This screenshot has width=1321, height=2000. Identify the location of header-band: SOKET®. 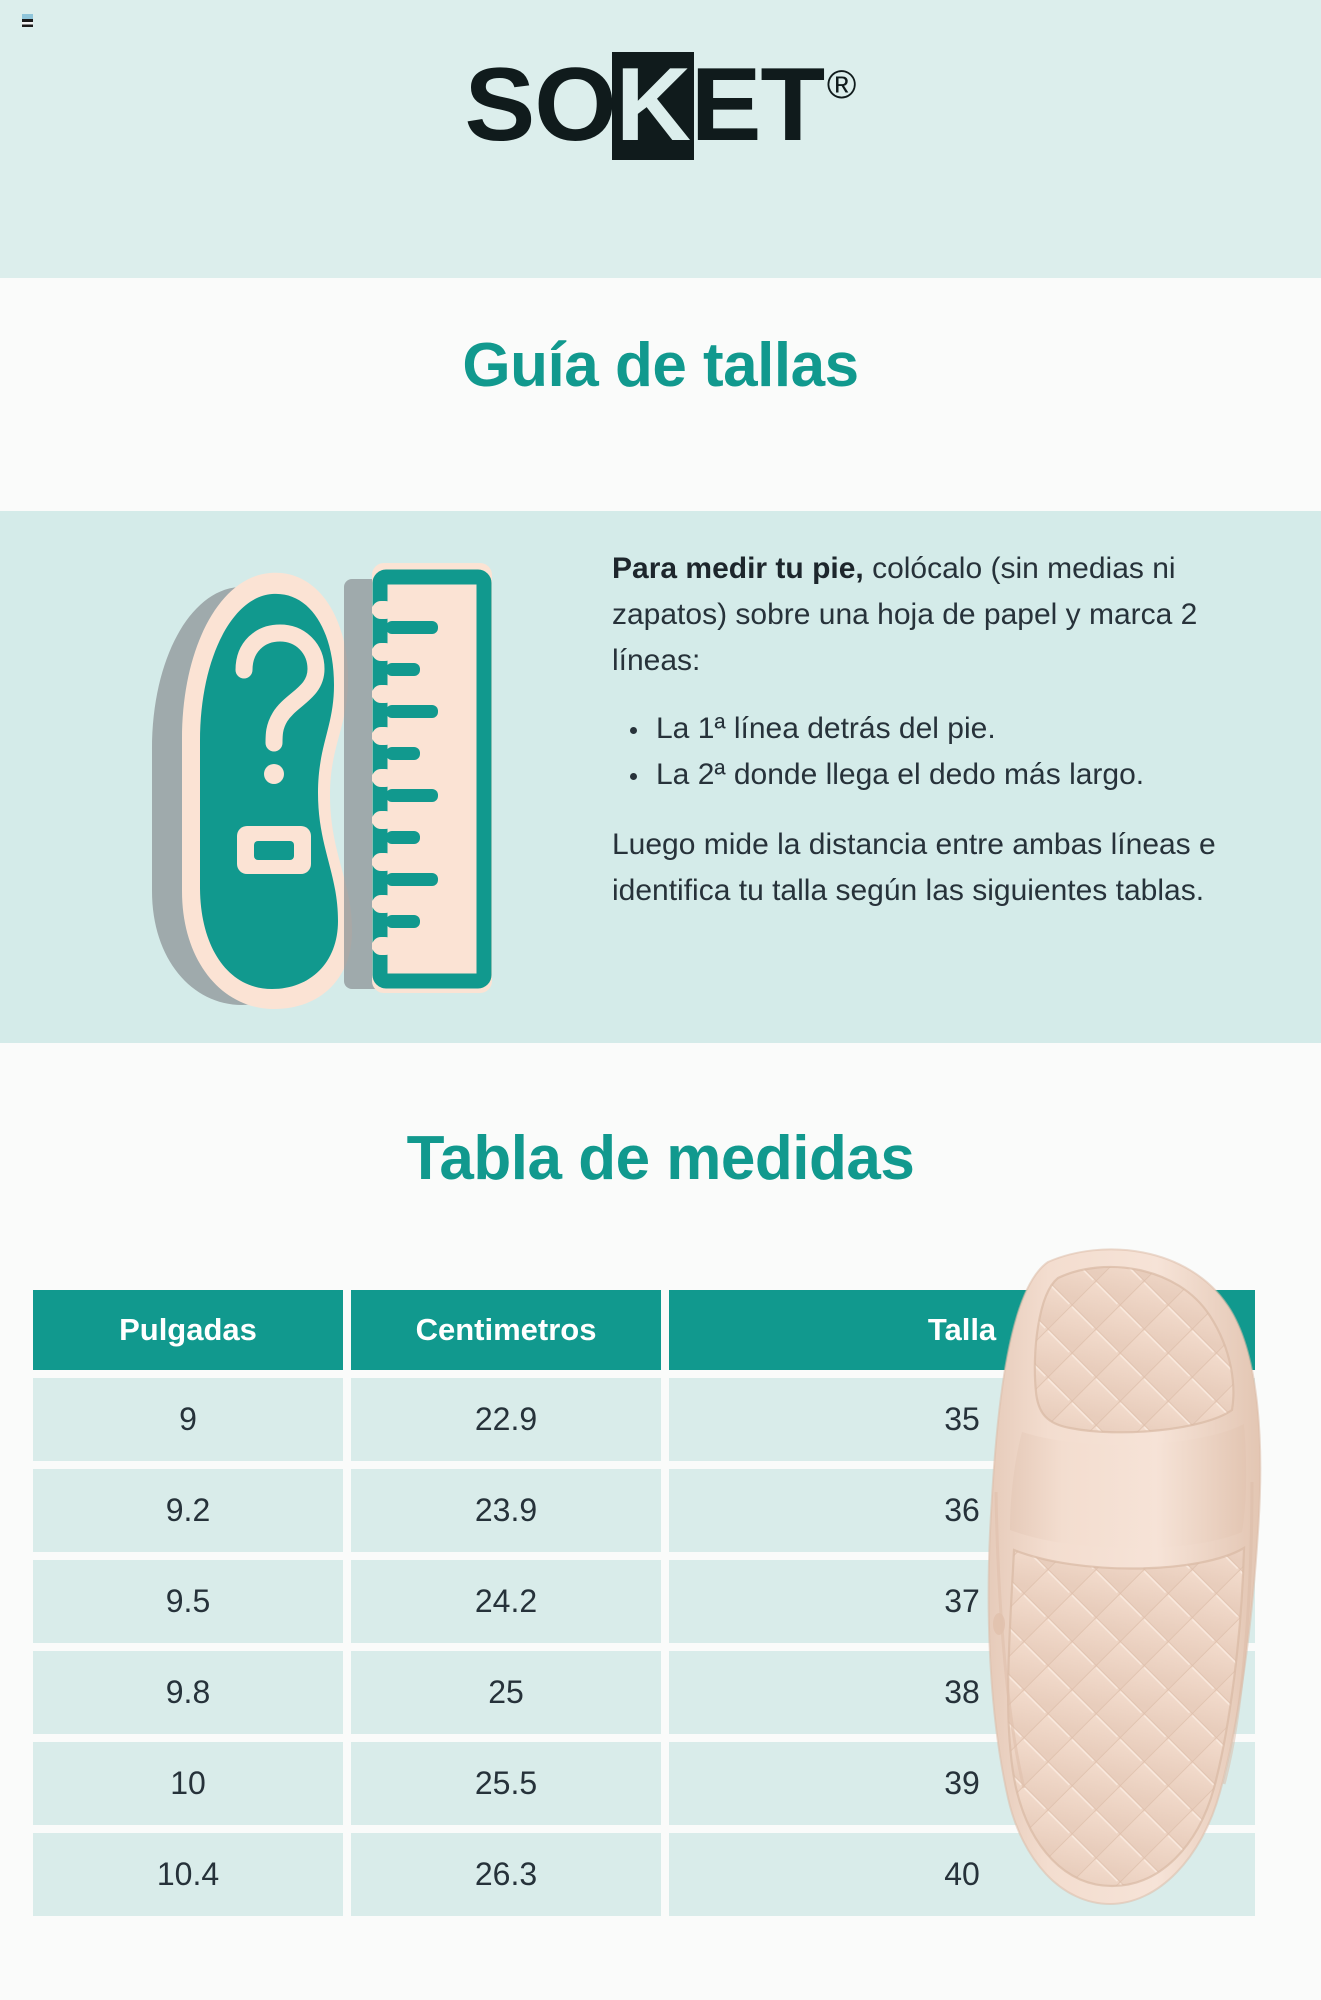
(660, 139).